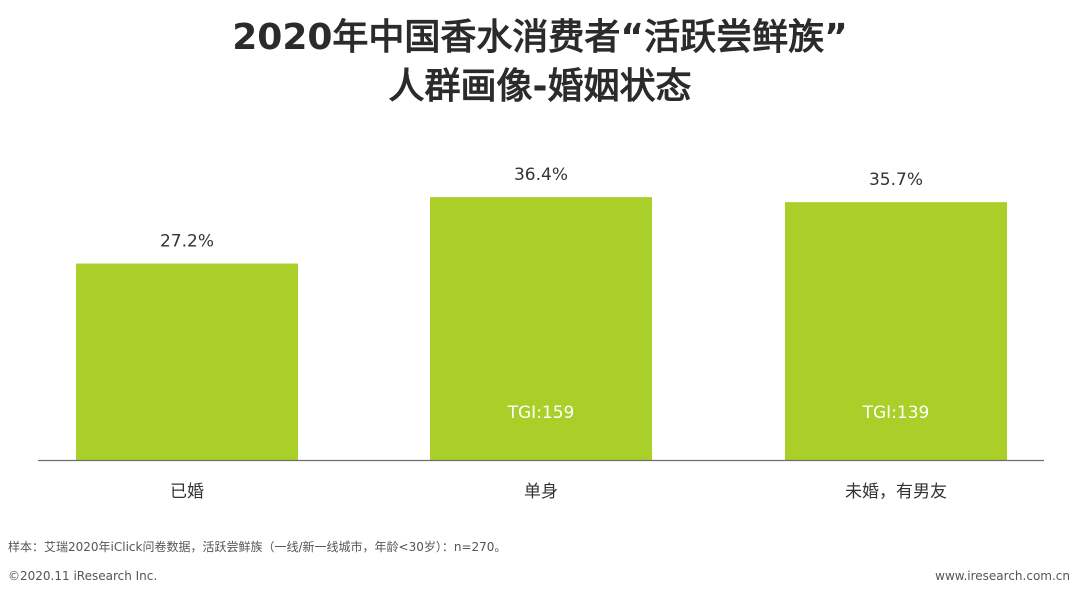 The width and height of the screenshot is (1080, 593). Describe the element at coordinates (187, 242) in the screenshot. I see `data-label-0: 27.2%` at that location.